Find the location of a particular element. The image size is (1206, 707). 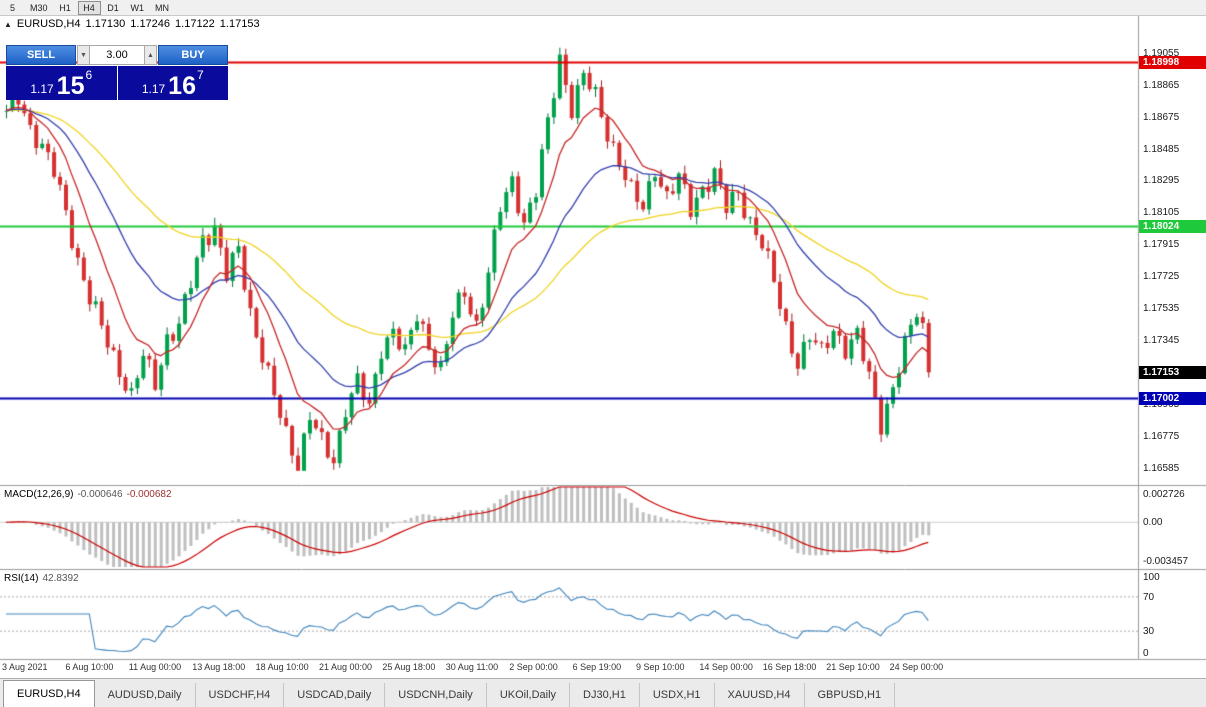

macd-axis-label: -0.003457 is located at coordinates (1166, 561).